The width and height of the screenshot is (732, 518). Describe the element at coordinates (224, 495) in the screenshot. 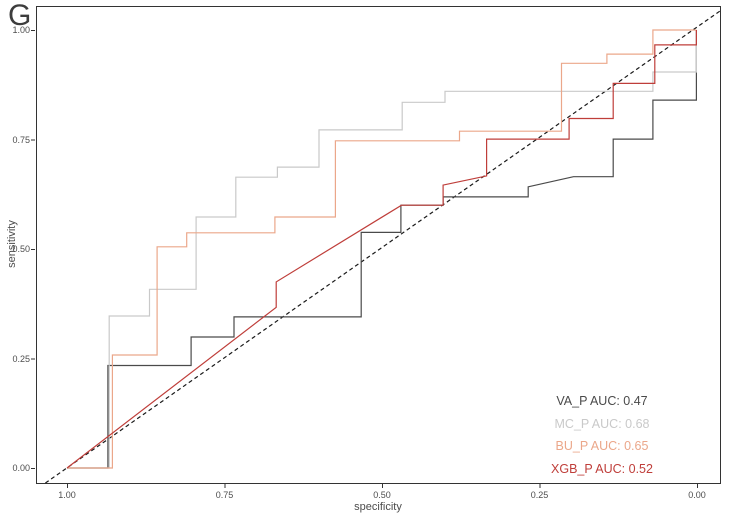

I see `x-tick-label: 0.75` at that location.